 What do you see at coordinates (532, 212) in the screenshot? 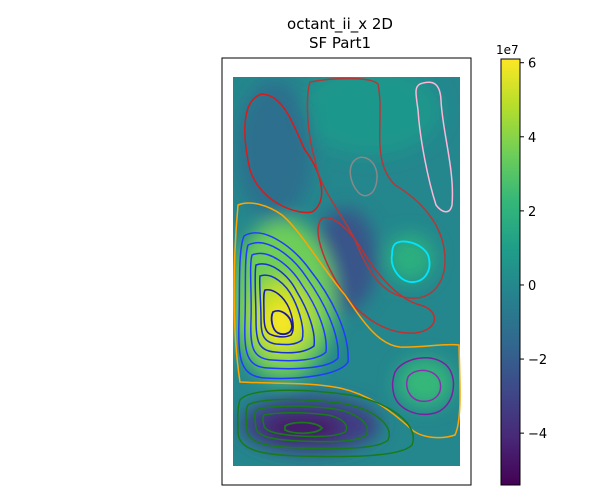
I see `colorbar-tick-label: 2` at bounding box center [532, 212].